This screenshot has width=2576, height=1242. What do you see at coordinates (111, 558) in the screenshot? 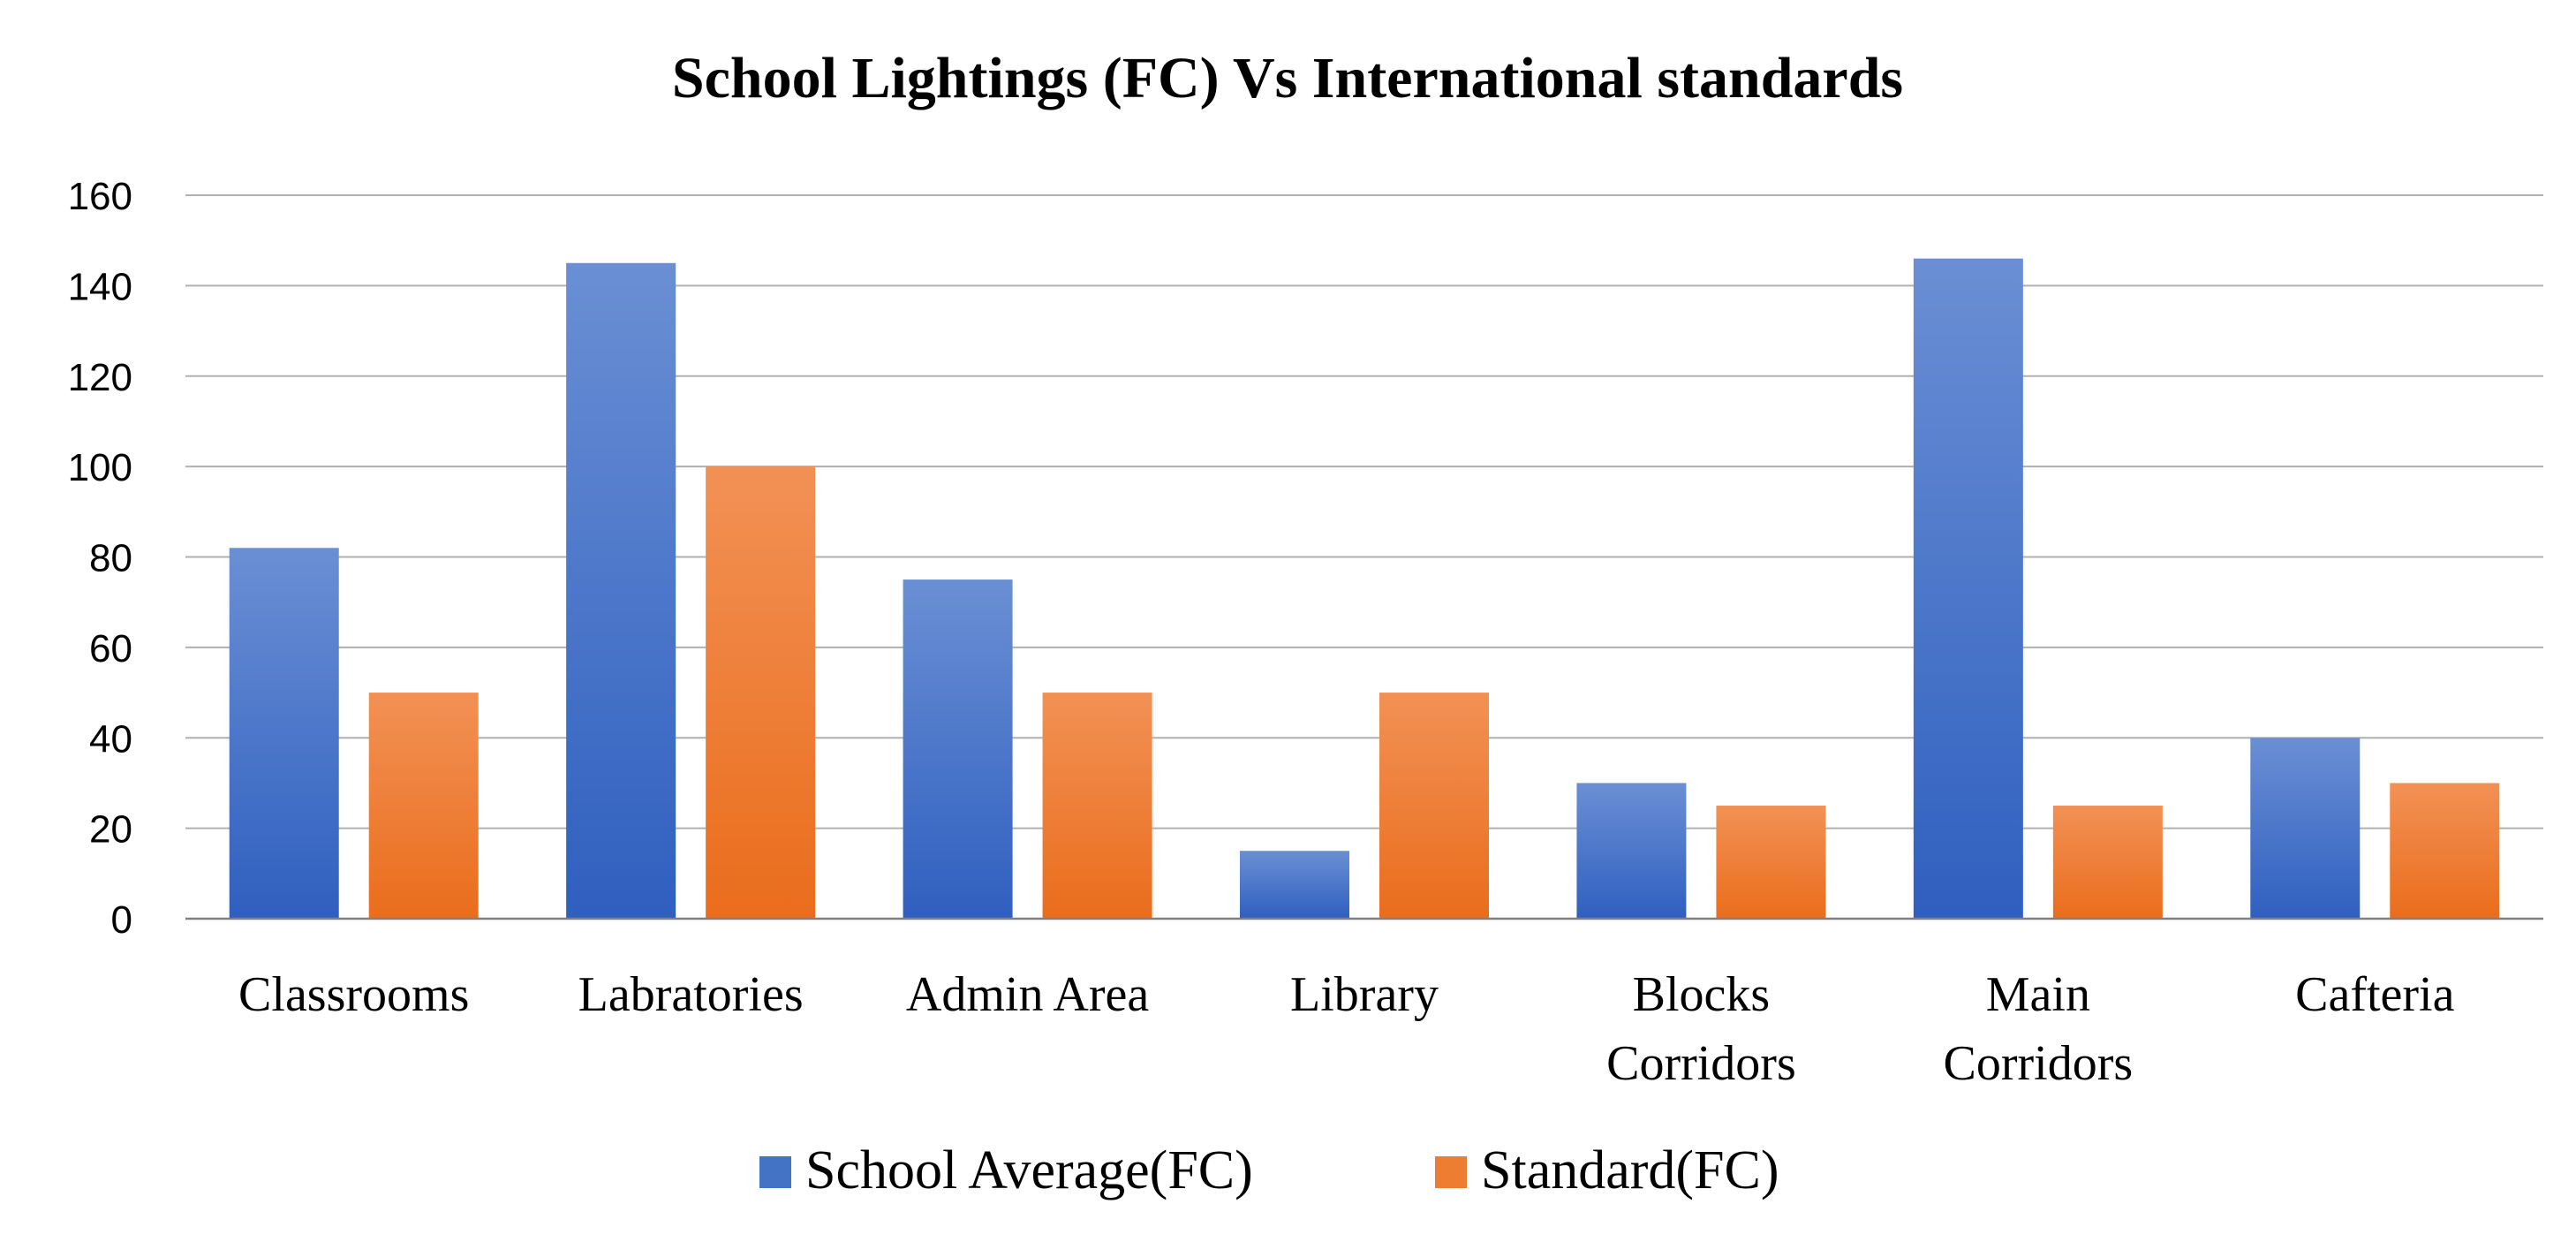
I see `y-tick-label: 80` at bounding box center [111, 558].